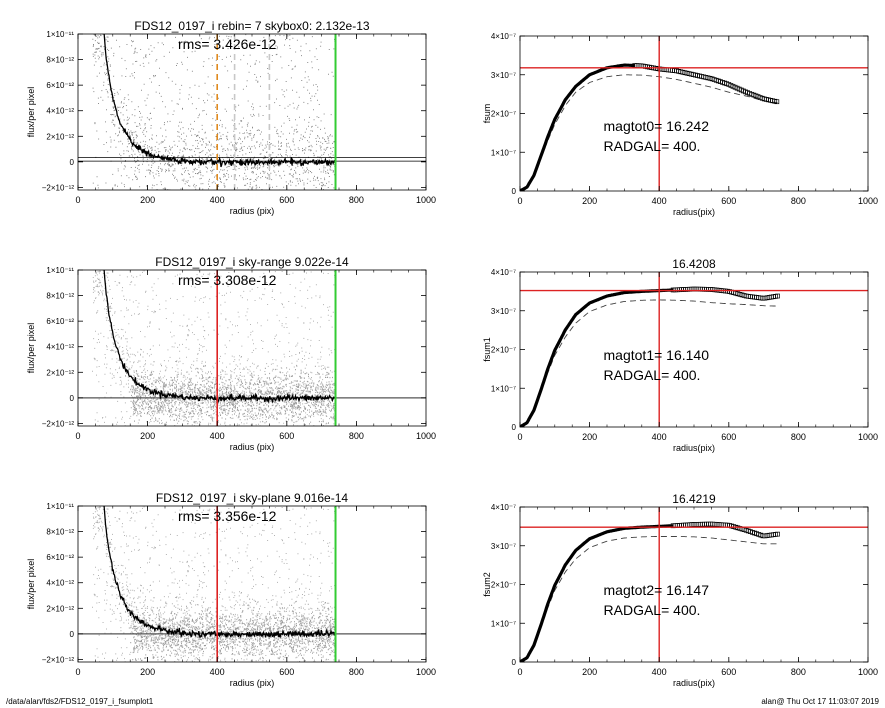 The image size is (885, 708). What do you see at coordinates (487, 349) in the screenshot?
I see `y-axis-label: fsum1` at bounding box center [487, 349].